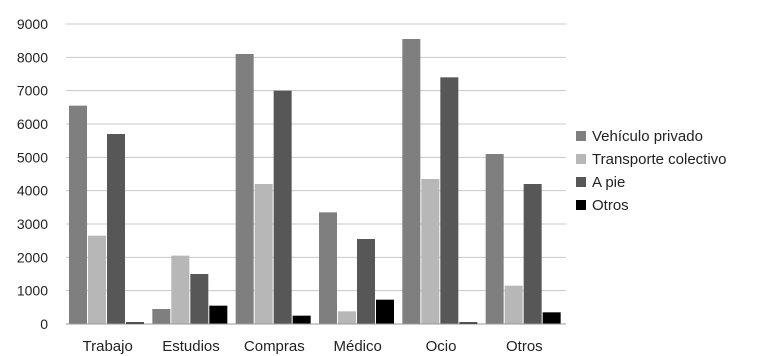 The height and width of the screenshot is (356, 776). What do you see at coordinates (608, 182) in the screenshot?
I see `legend-label: A pie` at bounding box center [608, 182].